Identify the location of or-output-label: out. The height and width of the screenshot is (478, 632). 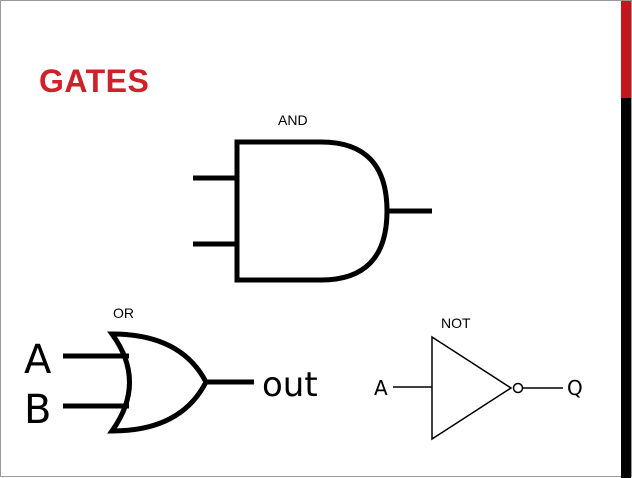
(290, 385).